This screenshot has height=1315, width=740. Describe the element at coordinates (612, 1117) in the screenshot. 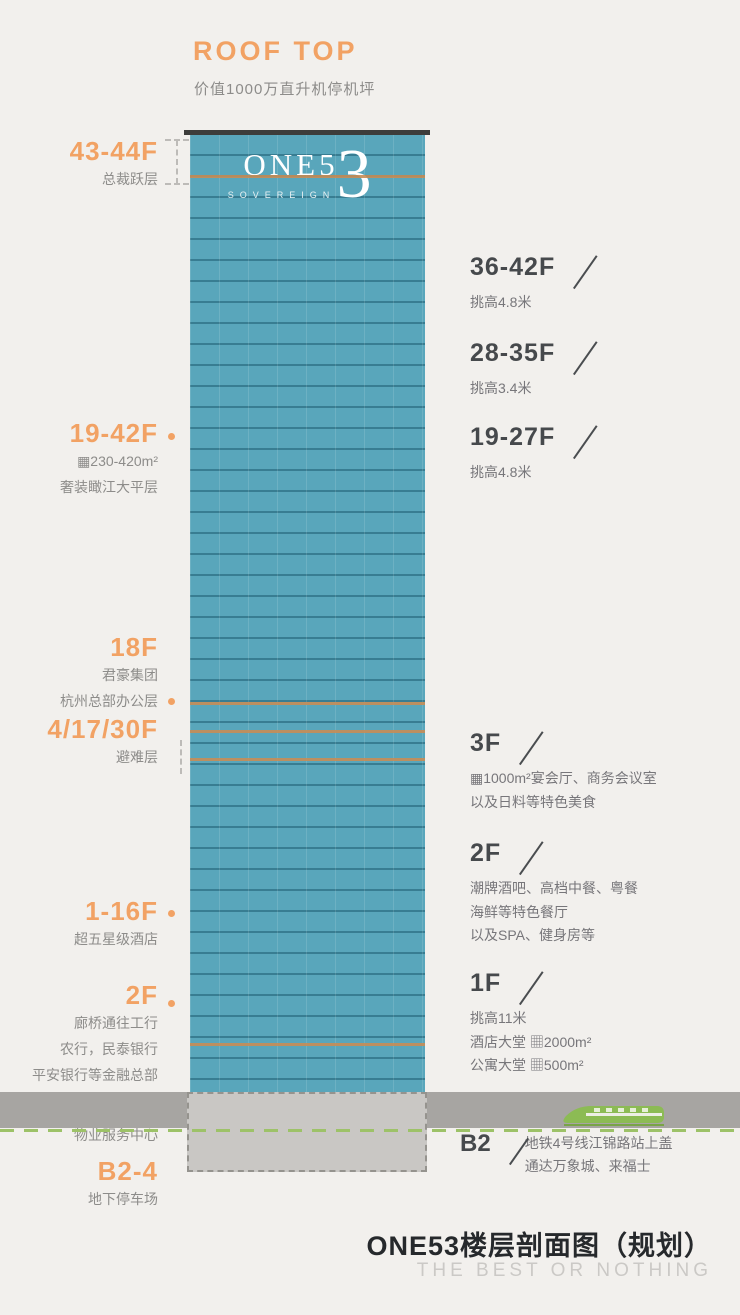

I see `train-icon` at that location.